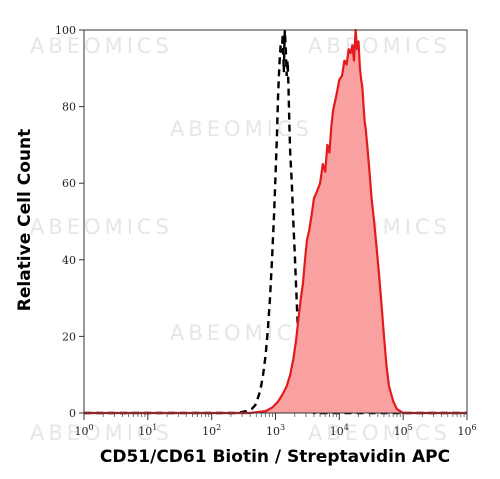  What do you see at coordinates (69, 183) in the screenshot?
I see `y-tick-label: 60` at bounding box center [69, 183].